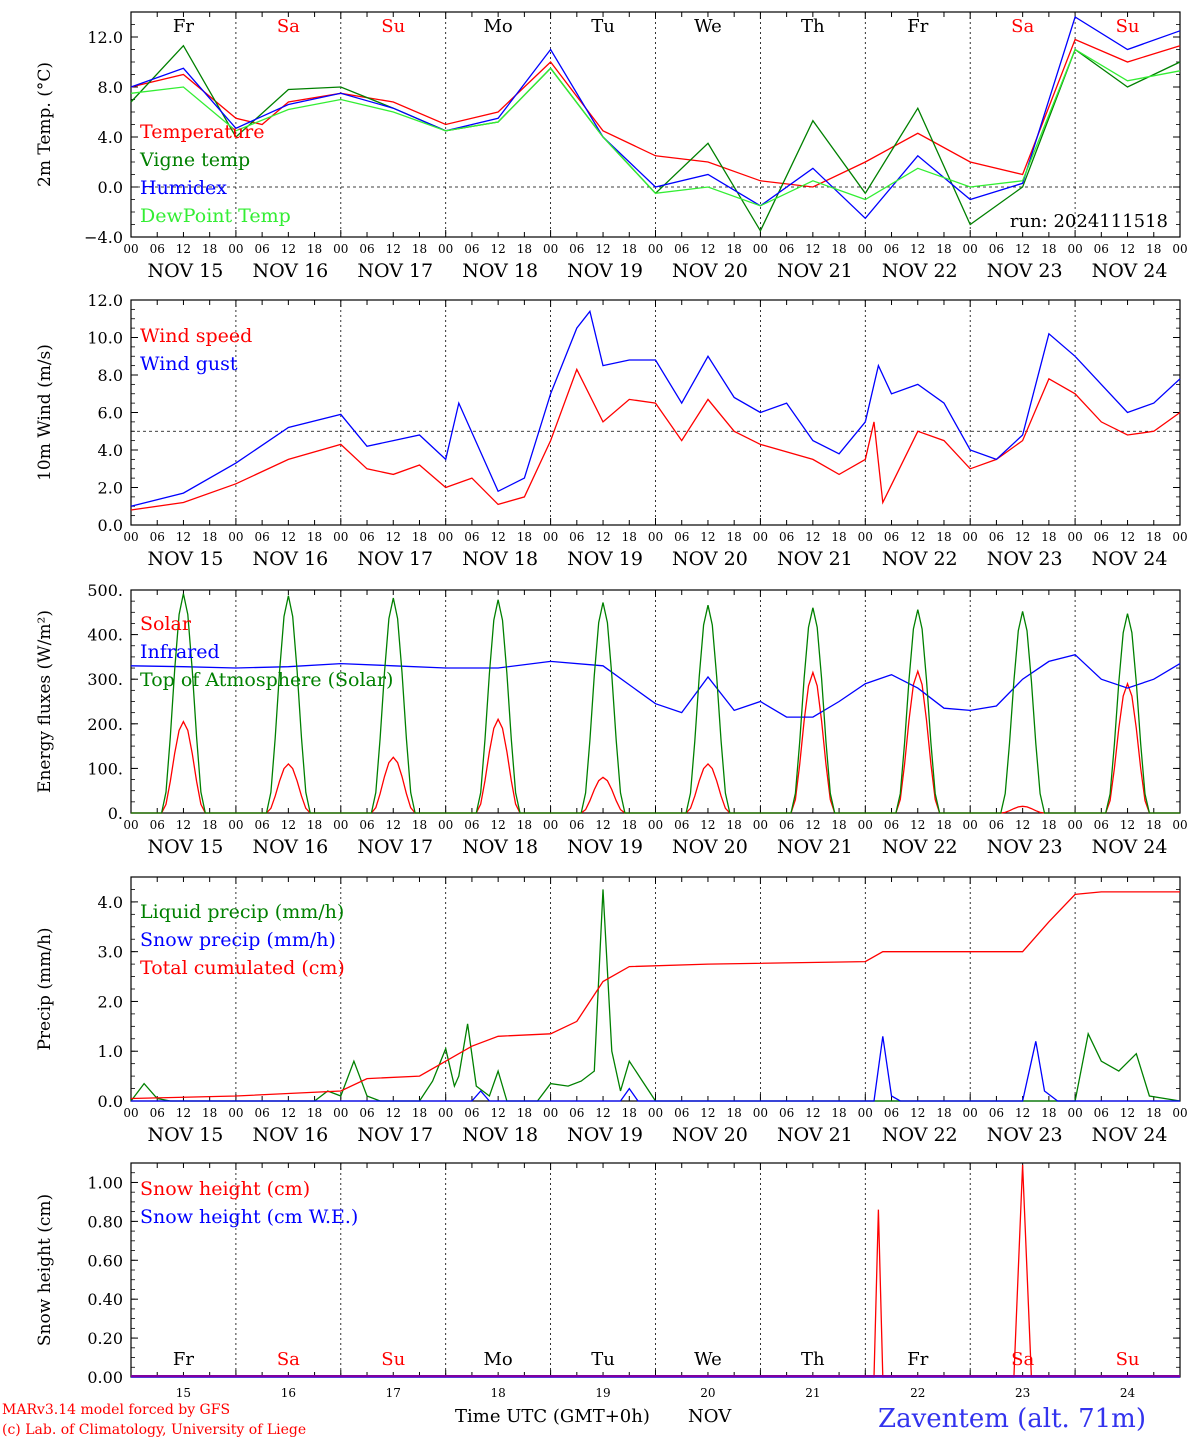 The height and width of the screenshot is (1440, 1194). What do you see at coordinates (116, 1410) in the screenshot?
I see `model-credit-text: MARv3.14 model forced by GFS` at bounding box center [116, 1410].